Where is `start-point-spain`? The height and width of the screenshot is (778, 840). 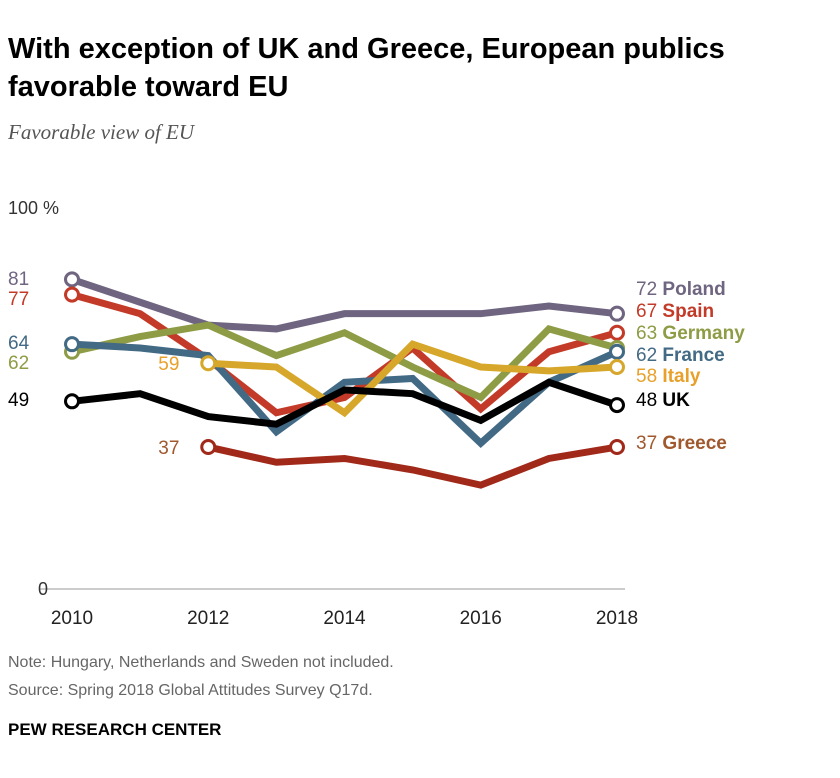 start-point-spain is located at coordinates (72, 294).